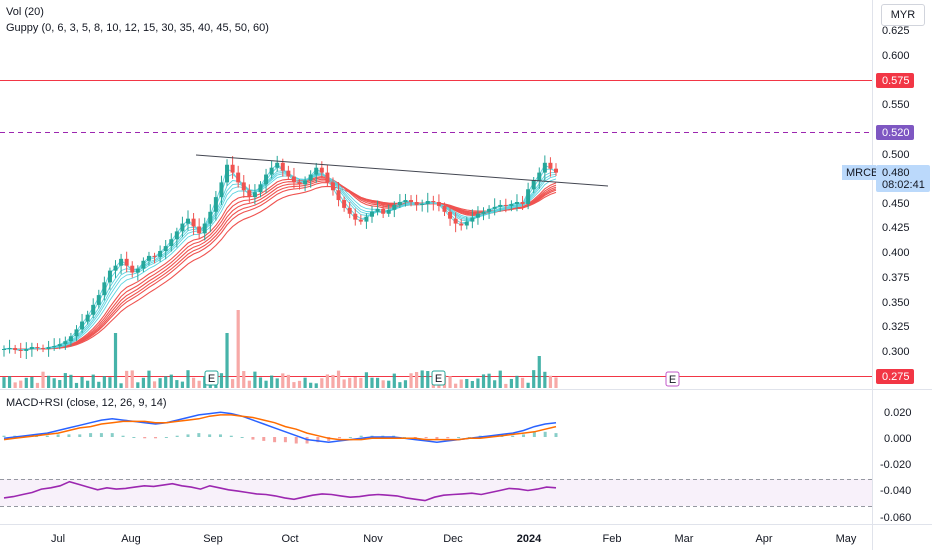 The image size is (932, 550). I want to click on earnings-marker-sep: E, so click(211, 378).